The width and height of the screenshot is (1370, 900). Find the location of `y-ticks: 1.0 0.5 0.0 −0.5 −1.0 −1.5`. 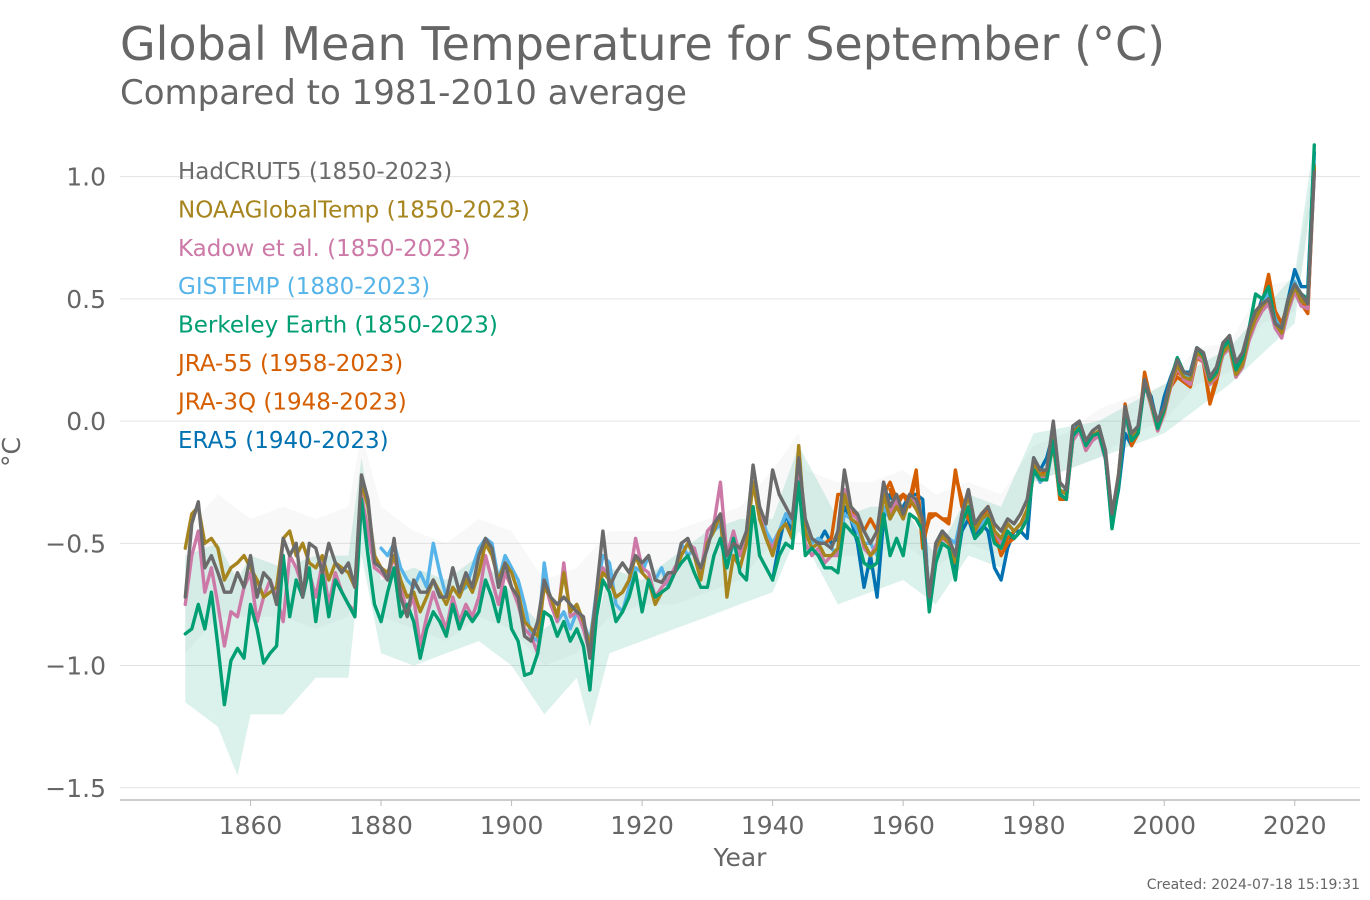

y-ticks: 1.0 0.5 0.0 −0.5 −1.0 −1.5 is located at coordinates (75, 483).